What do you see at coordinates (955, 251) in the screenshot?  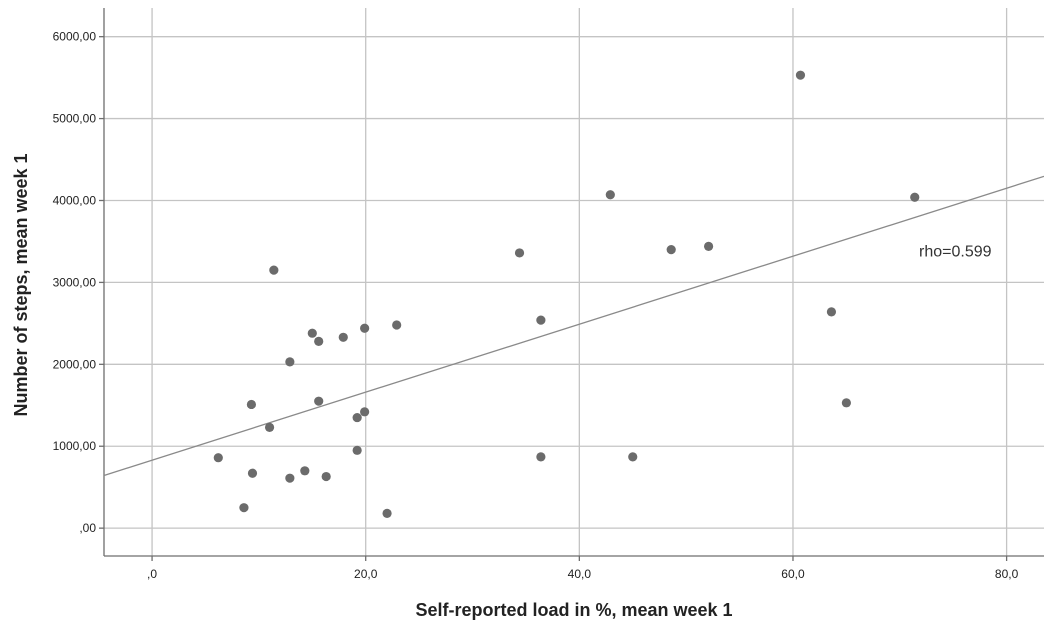 I see `rho-annotation: rho=0.599` at bounding box center [955, 251].